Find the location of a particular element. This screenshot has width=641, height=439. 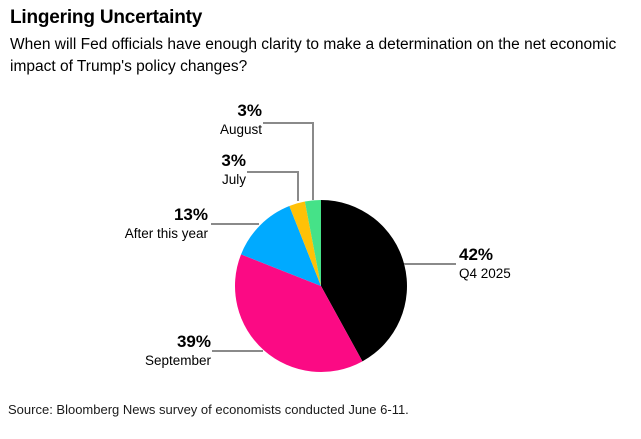

leader-line-august is located at coordinates (288, 161).